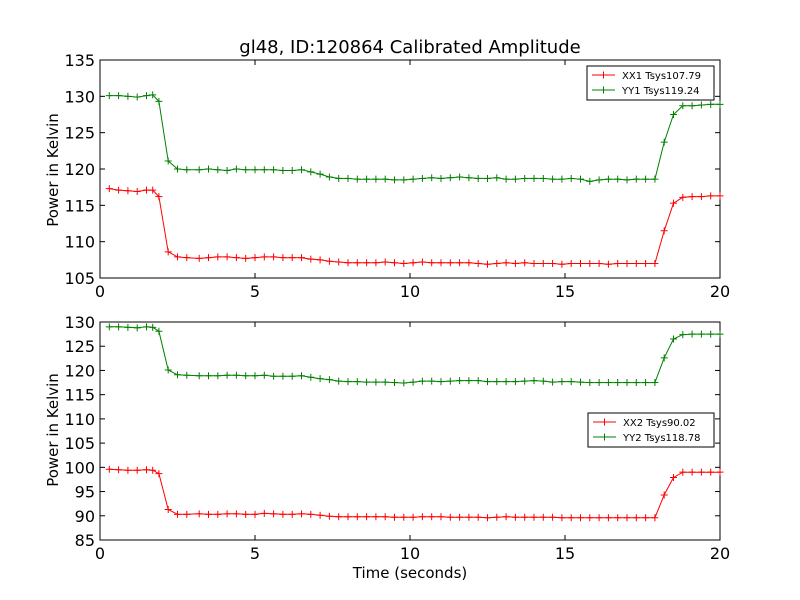  What do you see at coordinates (604, 437) in the screenshot?
I see `bottom-legend-marker` at bounding box center [604, 437].